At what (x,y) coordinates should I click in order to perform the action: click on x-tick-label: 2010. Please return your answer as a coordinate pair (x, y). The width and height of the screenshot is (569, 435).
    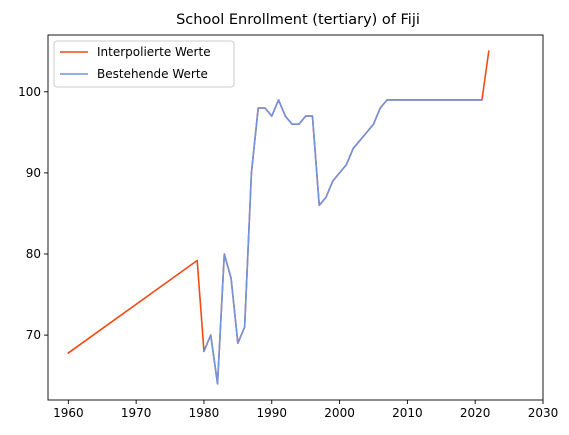
    Looking at the image, I should click on (407, 413).